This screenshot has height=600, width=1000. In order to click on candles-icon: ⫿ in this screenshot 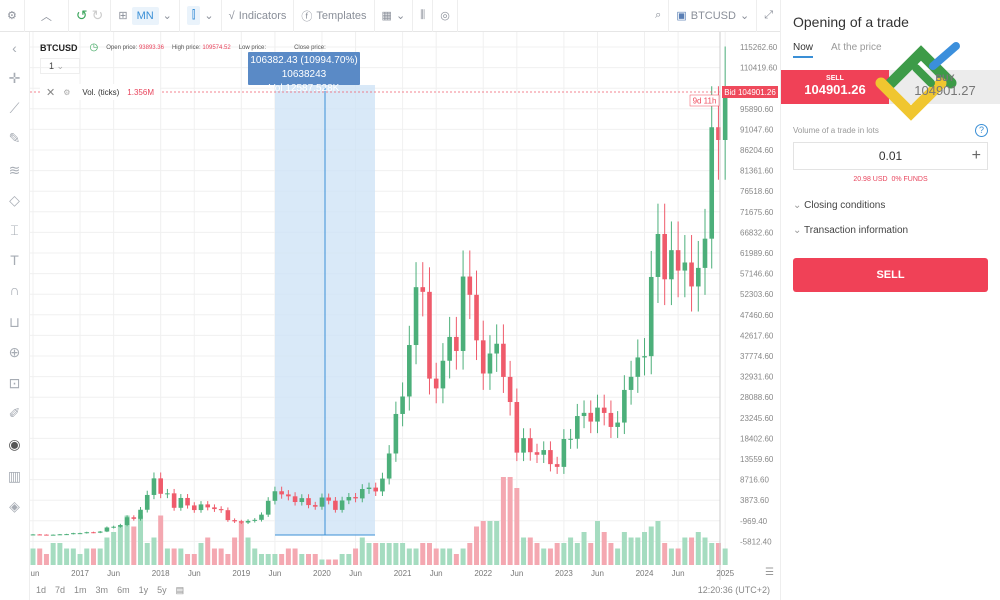, I will do `click(193, 15)`.